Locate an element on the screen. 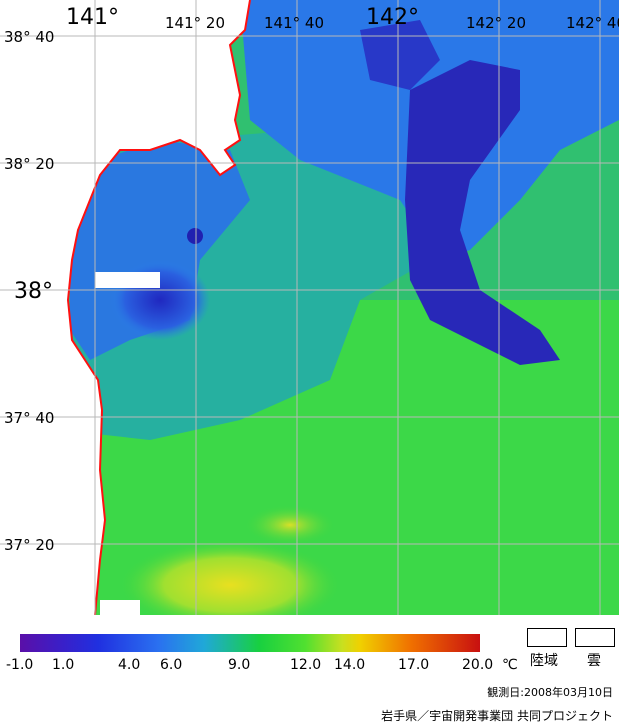 The height and width of the screenshot is (725, 619). cloud-gap-38n is located at coordinates (127, 280).